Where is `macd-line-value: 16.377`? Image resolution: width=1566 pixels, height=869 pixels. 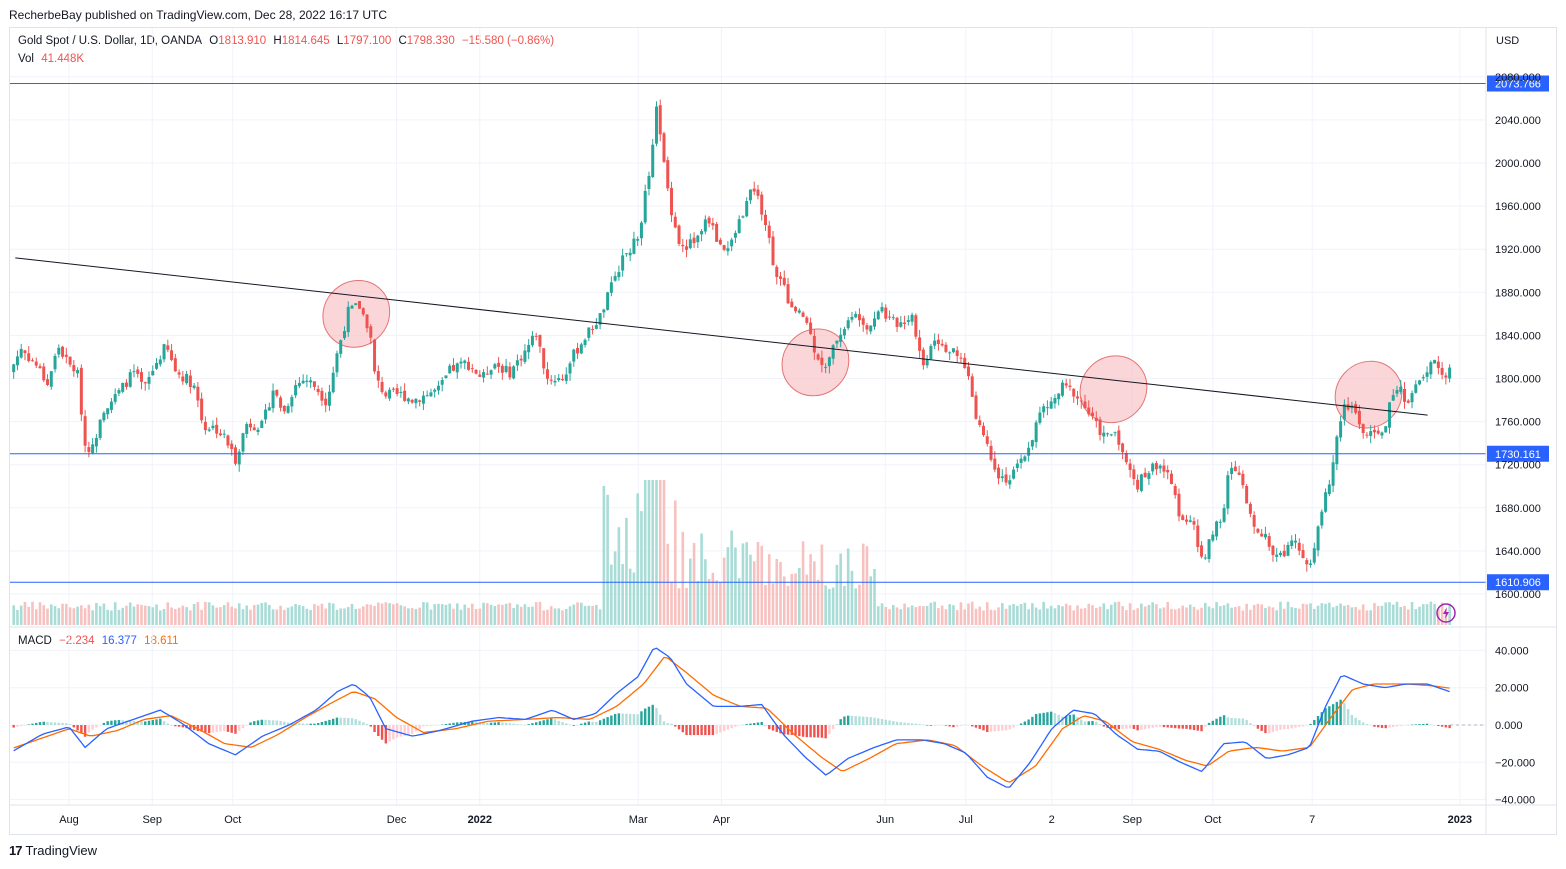
macd-line-value: 16.377 is located at coordinates (119, 641).